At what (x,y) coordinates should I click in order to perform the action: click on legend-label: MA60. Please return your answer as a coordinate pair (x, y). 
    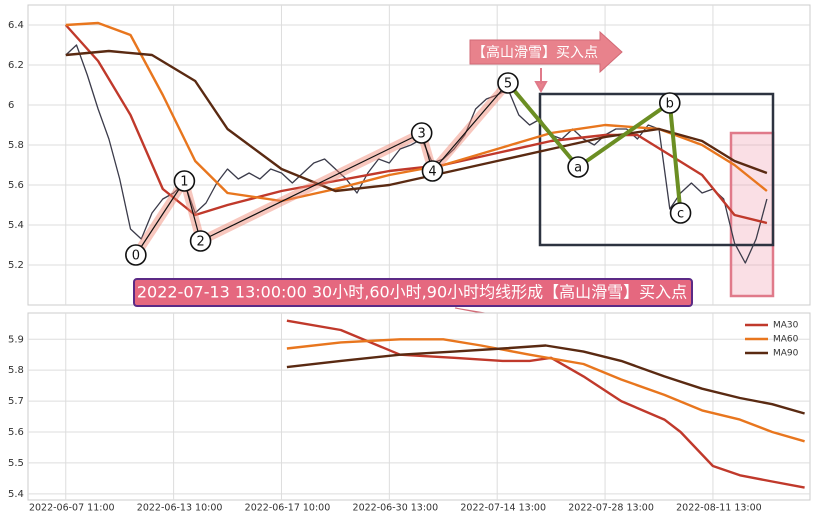
    Looking at the image, I should click on (786, 340).